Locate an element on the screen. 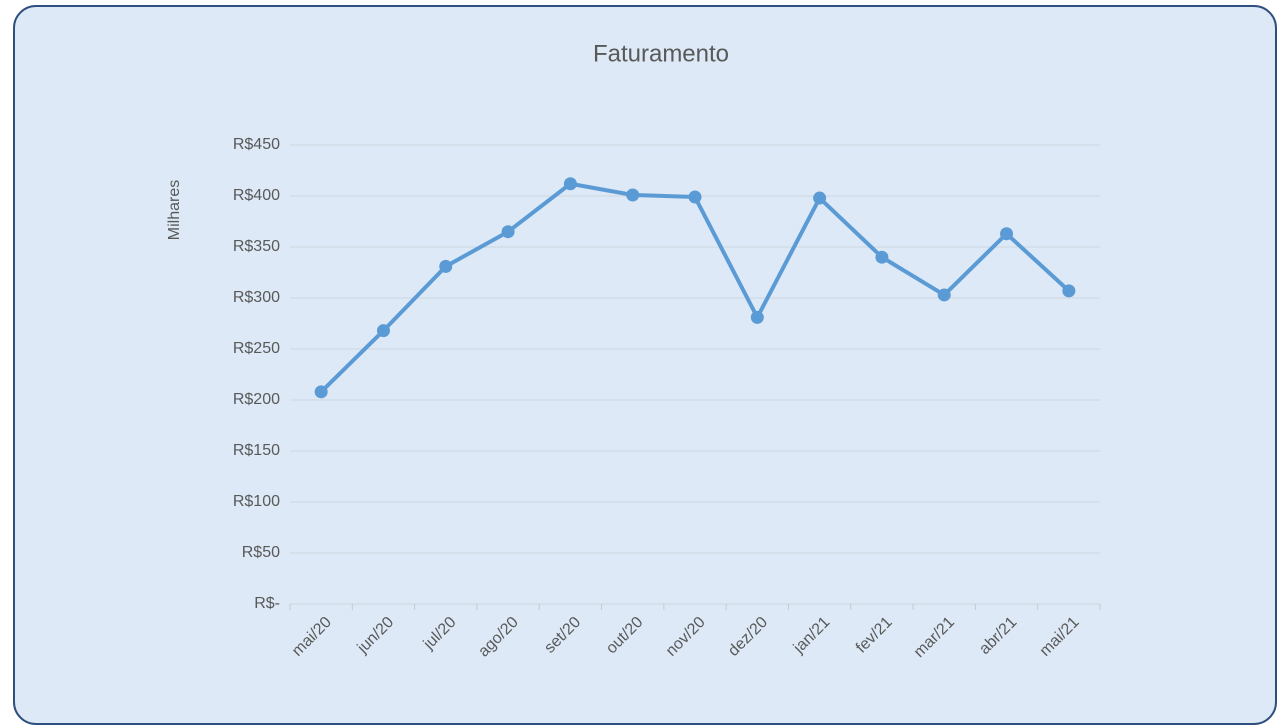 Image resolution: width=1278 pixels, height=728 pixels. y-tick-label: R$450 is located at coordinates (256, 144).